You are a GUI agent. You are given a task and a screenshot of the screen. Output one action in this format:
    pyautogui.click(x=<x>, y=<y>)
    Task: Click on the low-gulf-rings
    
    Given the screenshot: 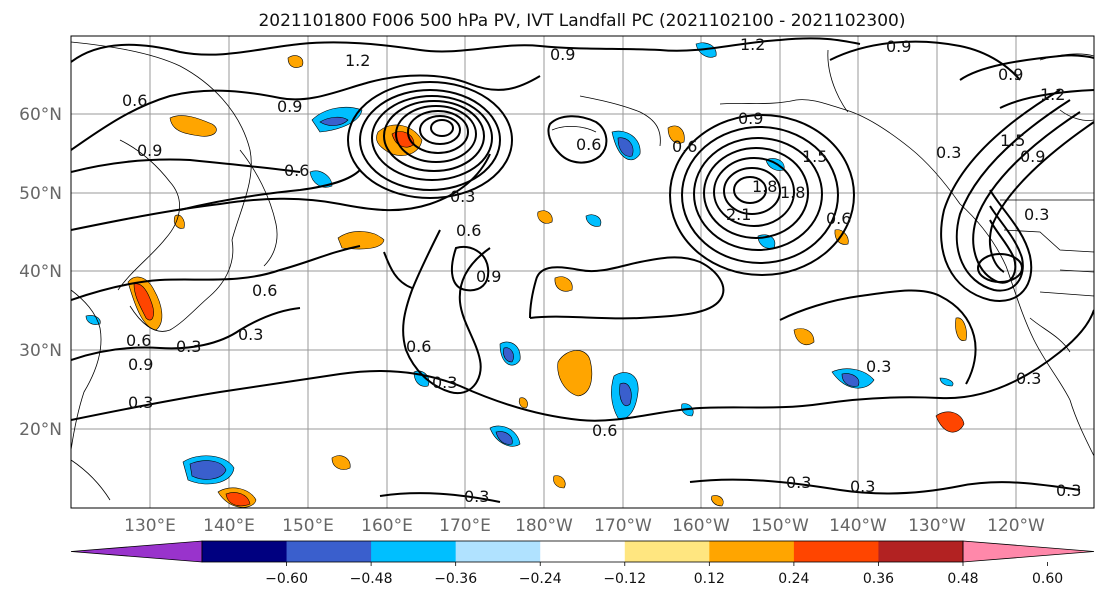 What is the action you would take?
    pyautogui.click(x=762, y=195)
    